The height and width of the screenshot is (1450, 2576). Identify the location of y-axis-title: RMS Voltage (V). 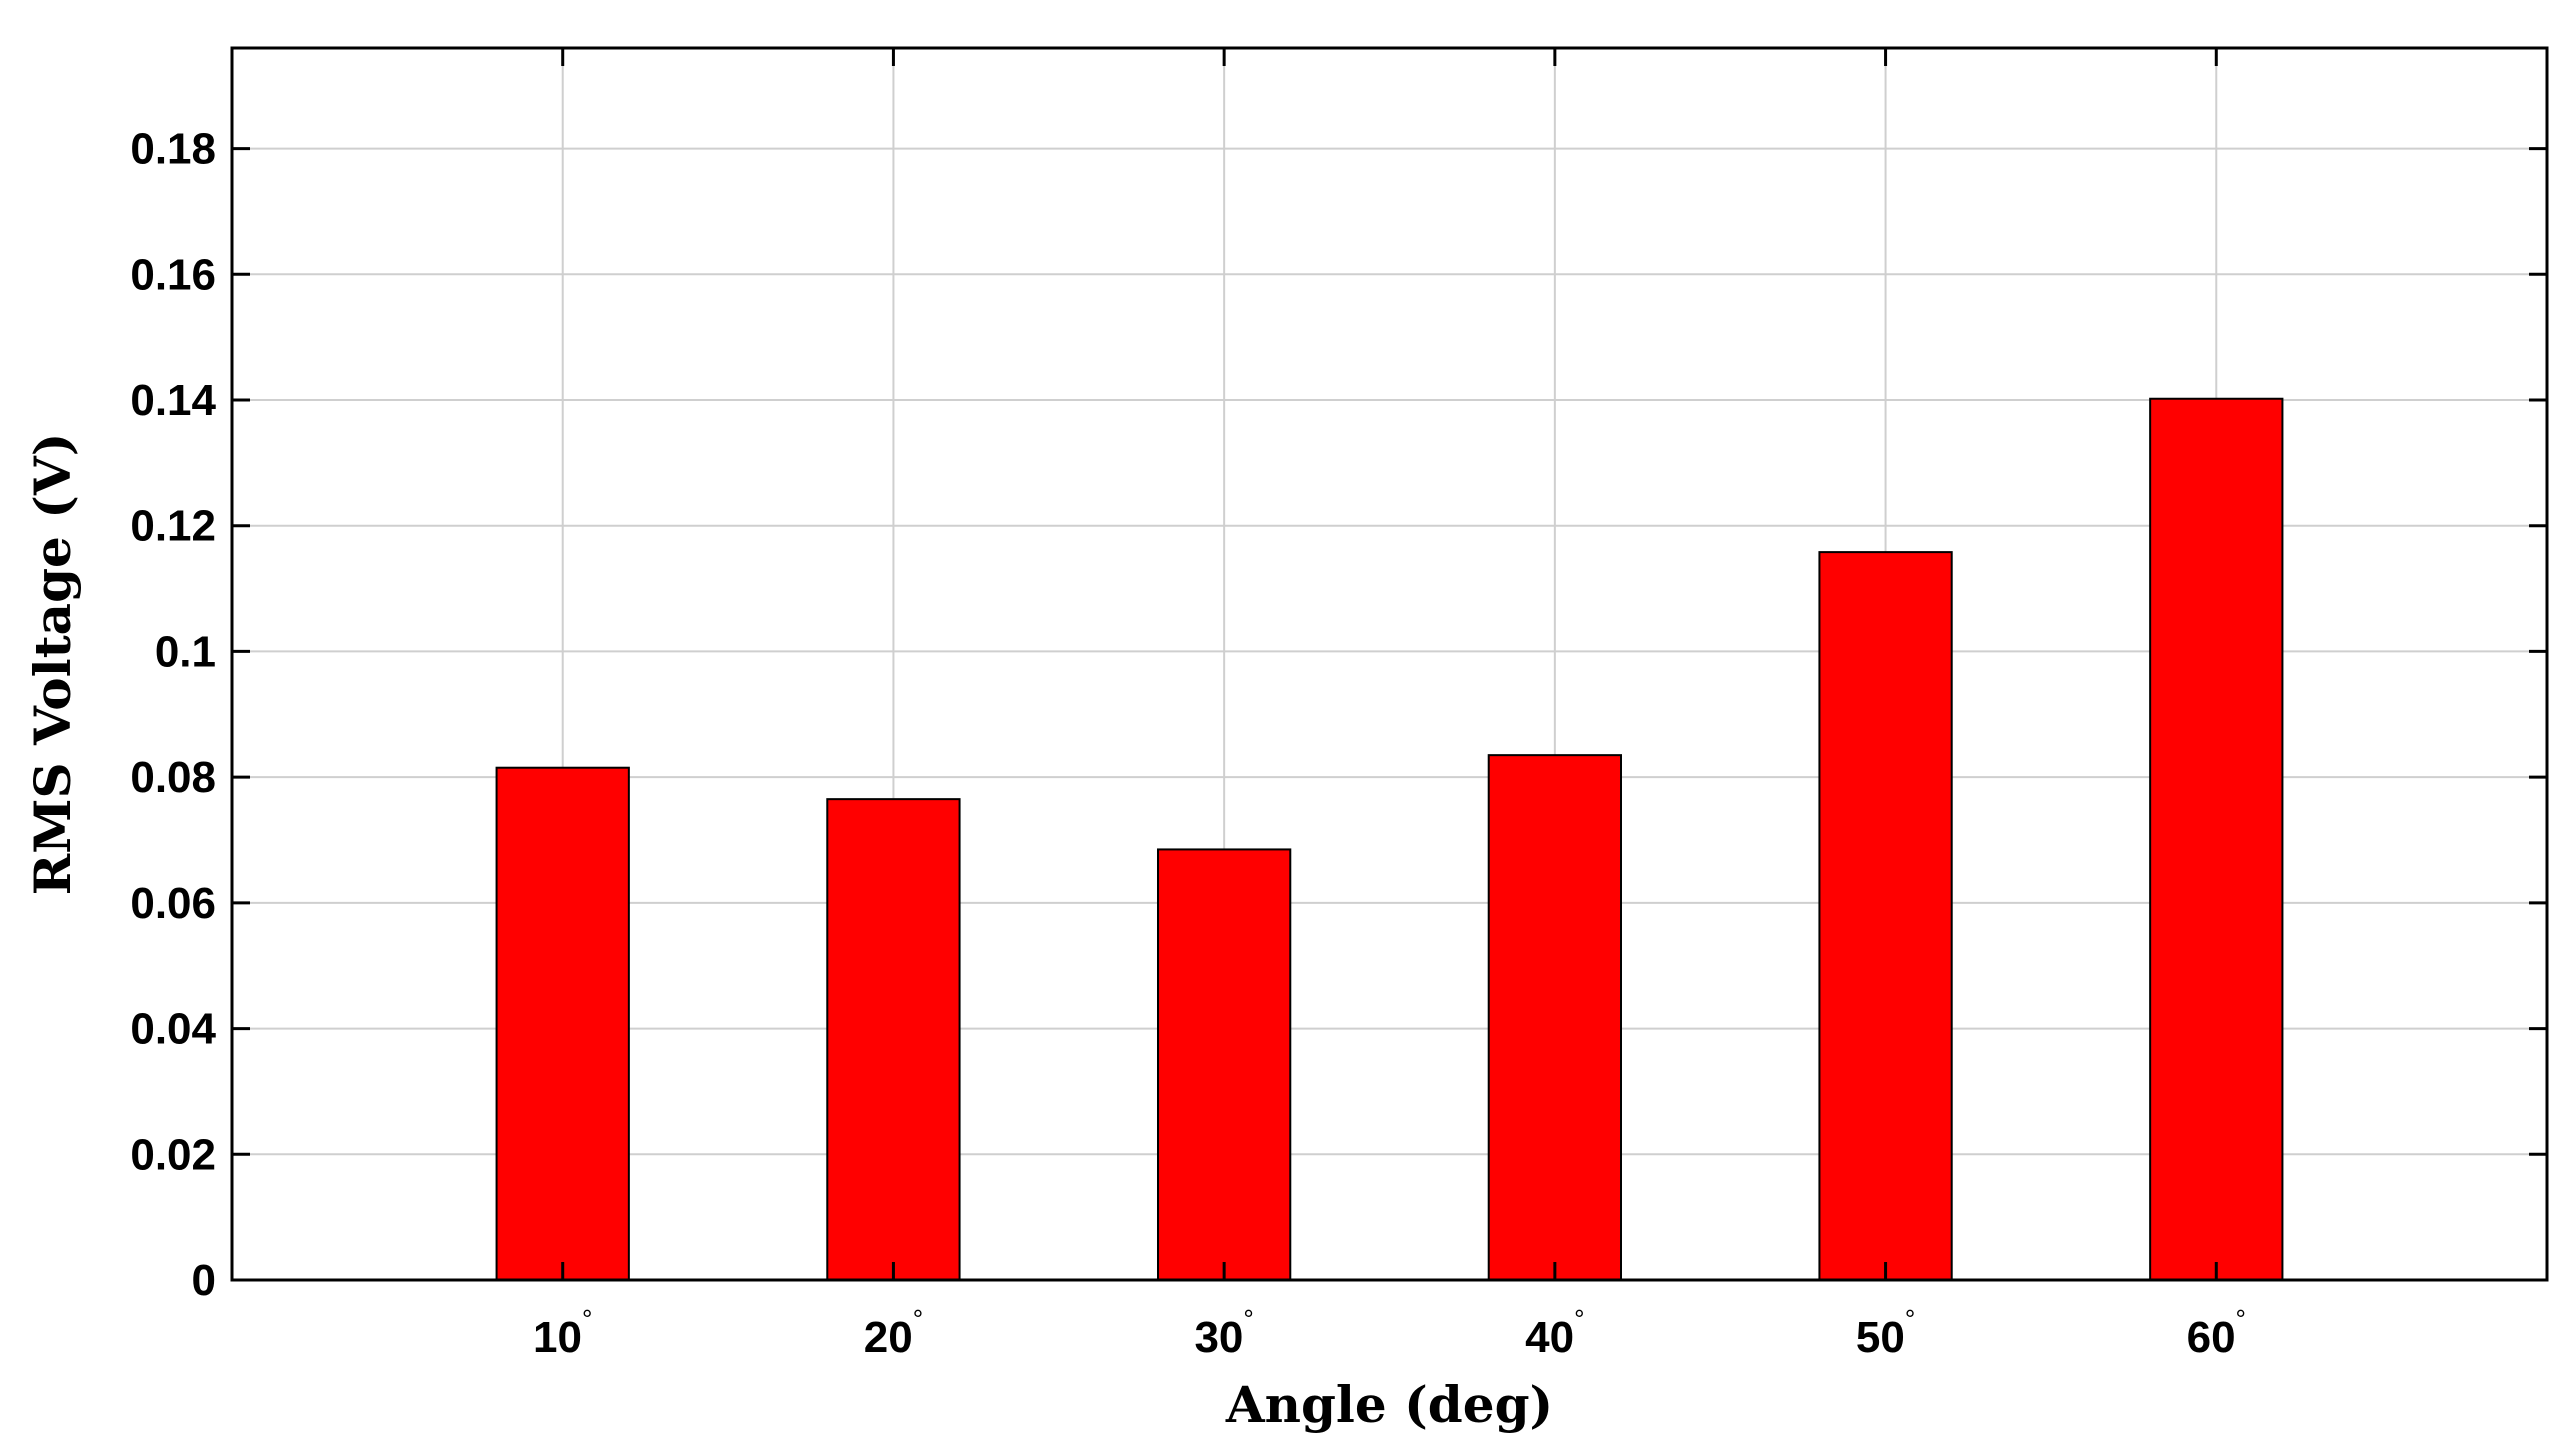
(52, 664).